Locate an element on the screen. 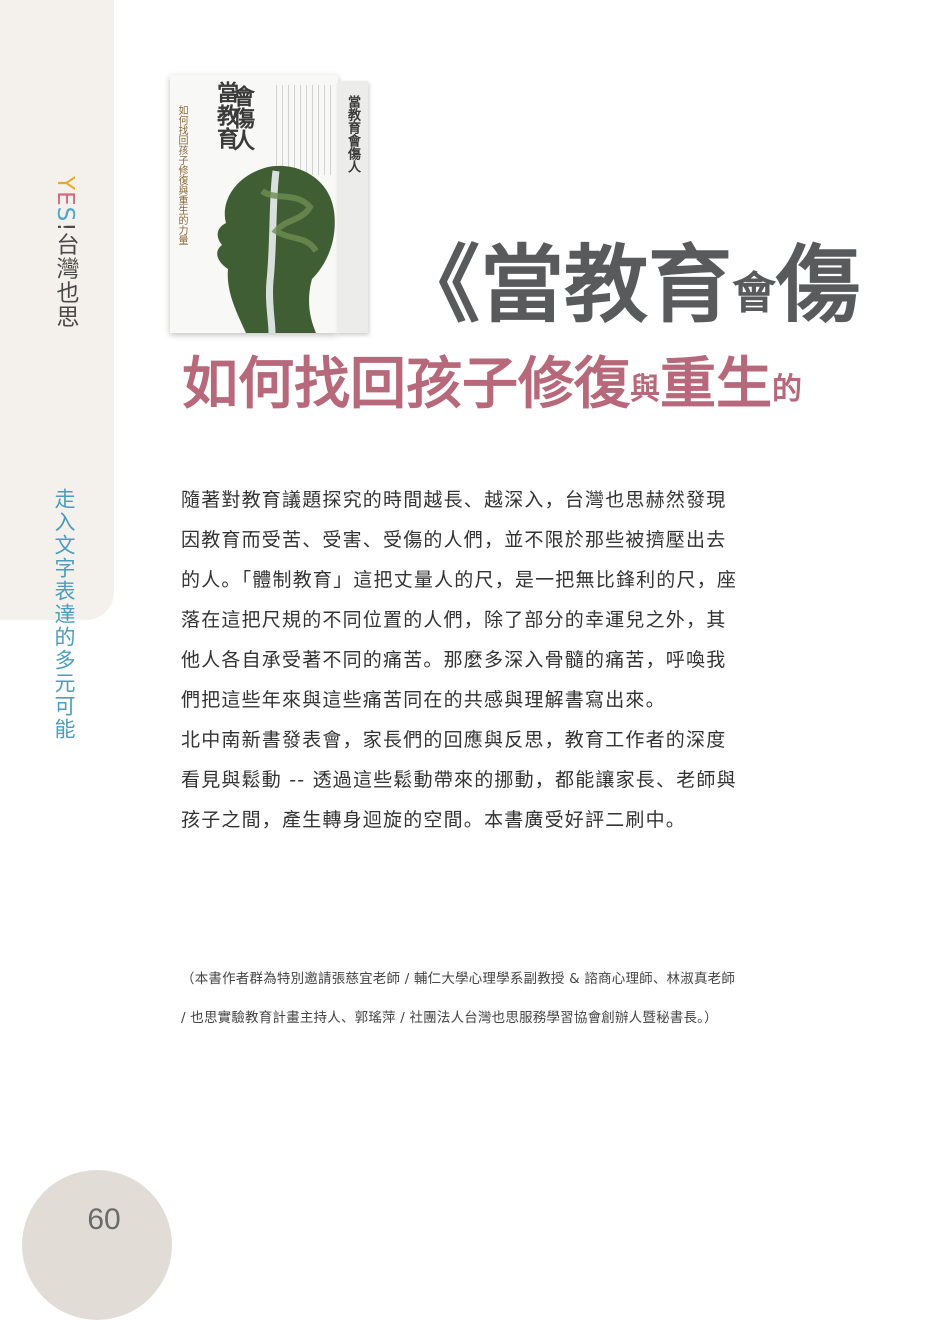 The width and height of the screenshot is (926, 1320). book-blurb-text-lines is located at coordinates (306, 130).